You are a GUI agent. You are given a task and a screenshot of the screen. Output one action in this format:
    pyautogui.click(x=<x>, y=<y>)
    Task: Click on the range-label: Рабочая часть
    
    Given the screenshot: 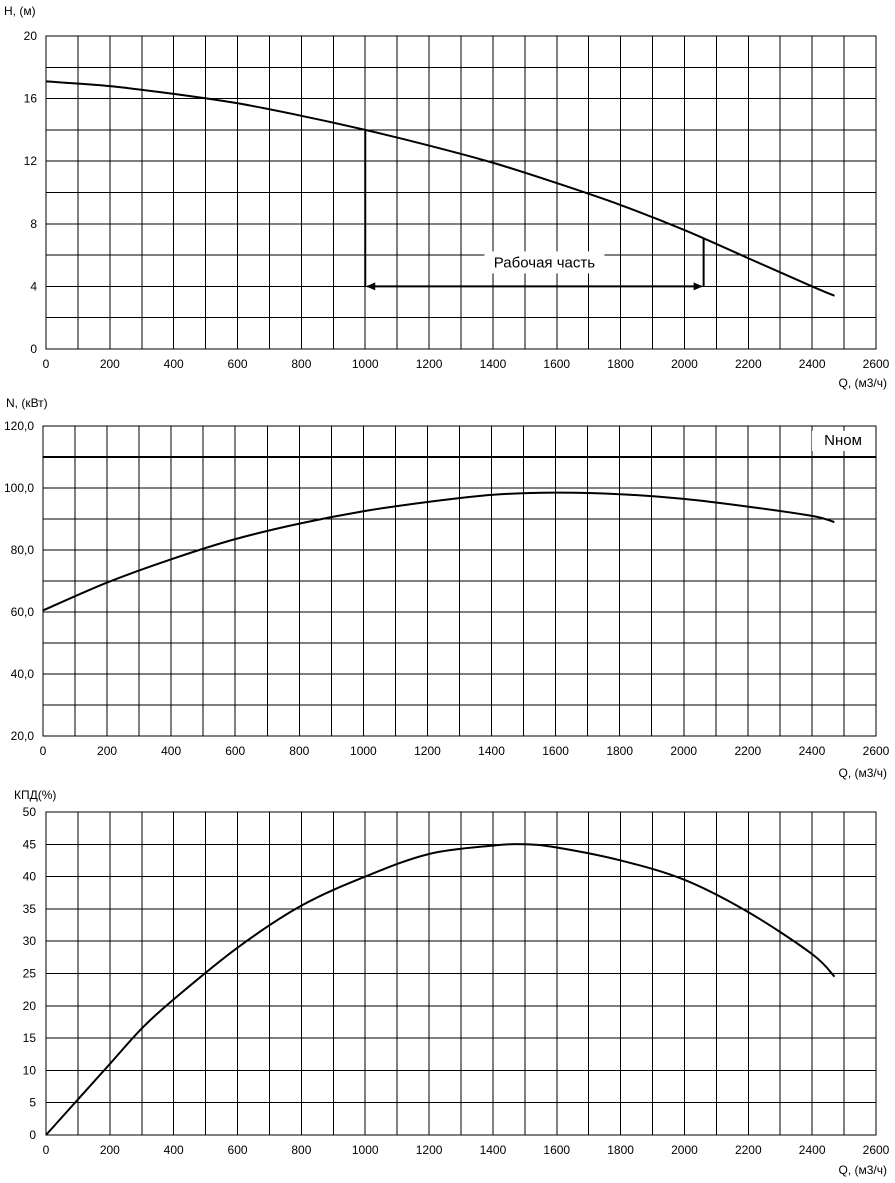 What is the action you would take?
    pyautogui.click(x=544, y=262)
    